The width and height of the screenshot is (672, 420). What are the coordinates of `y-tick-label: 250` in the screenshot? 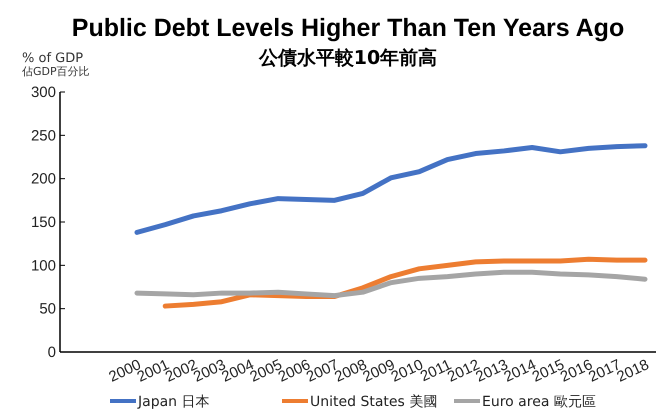 It's located at (43, 135).